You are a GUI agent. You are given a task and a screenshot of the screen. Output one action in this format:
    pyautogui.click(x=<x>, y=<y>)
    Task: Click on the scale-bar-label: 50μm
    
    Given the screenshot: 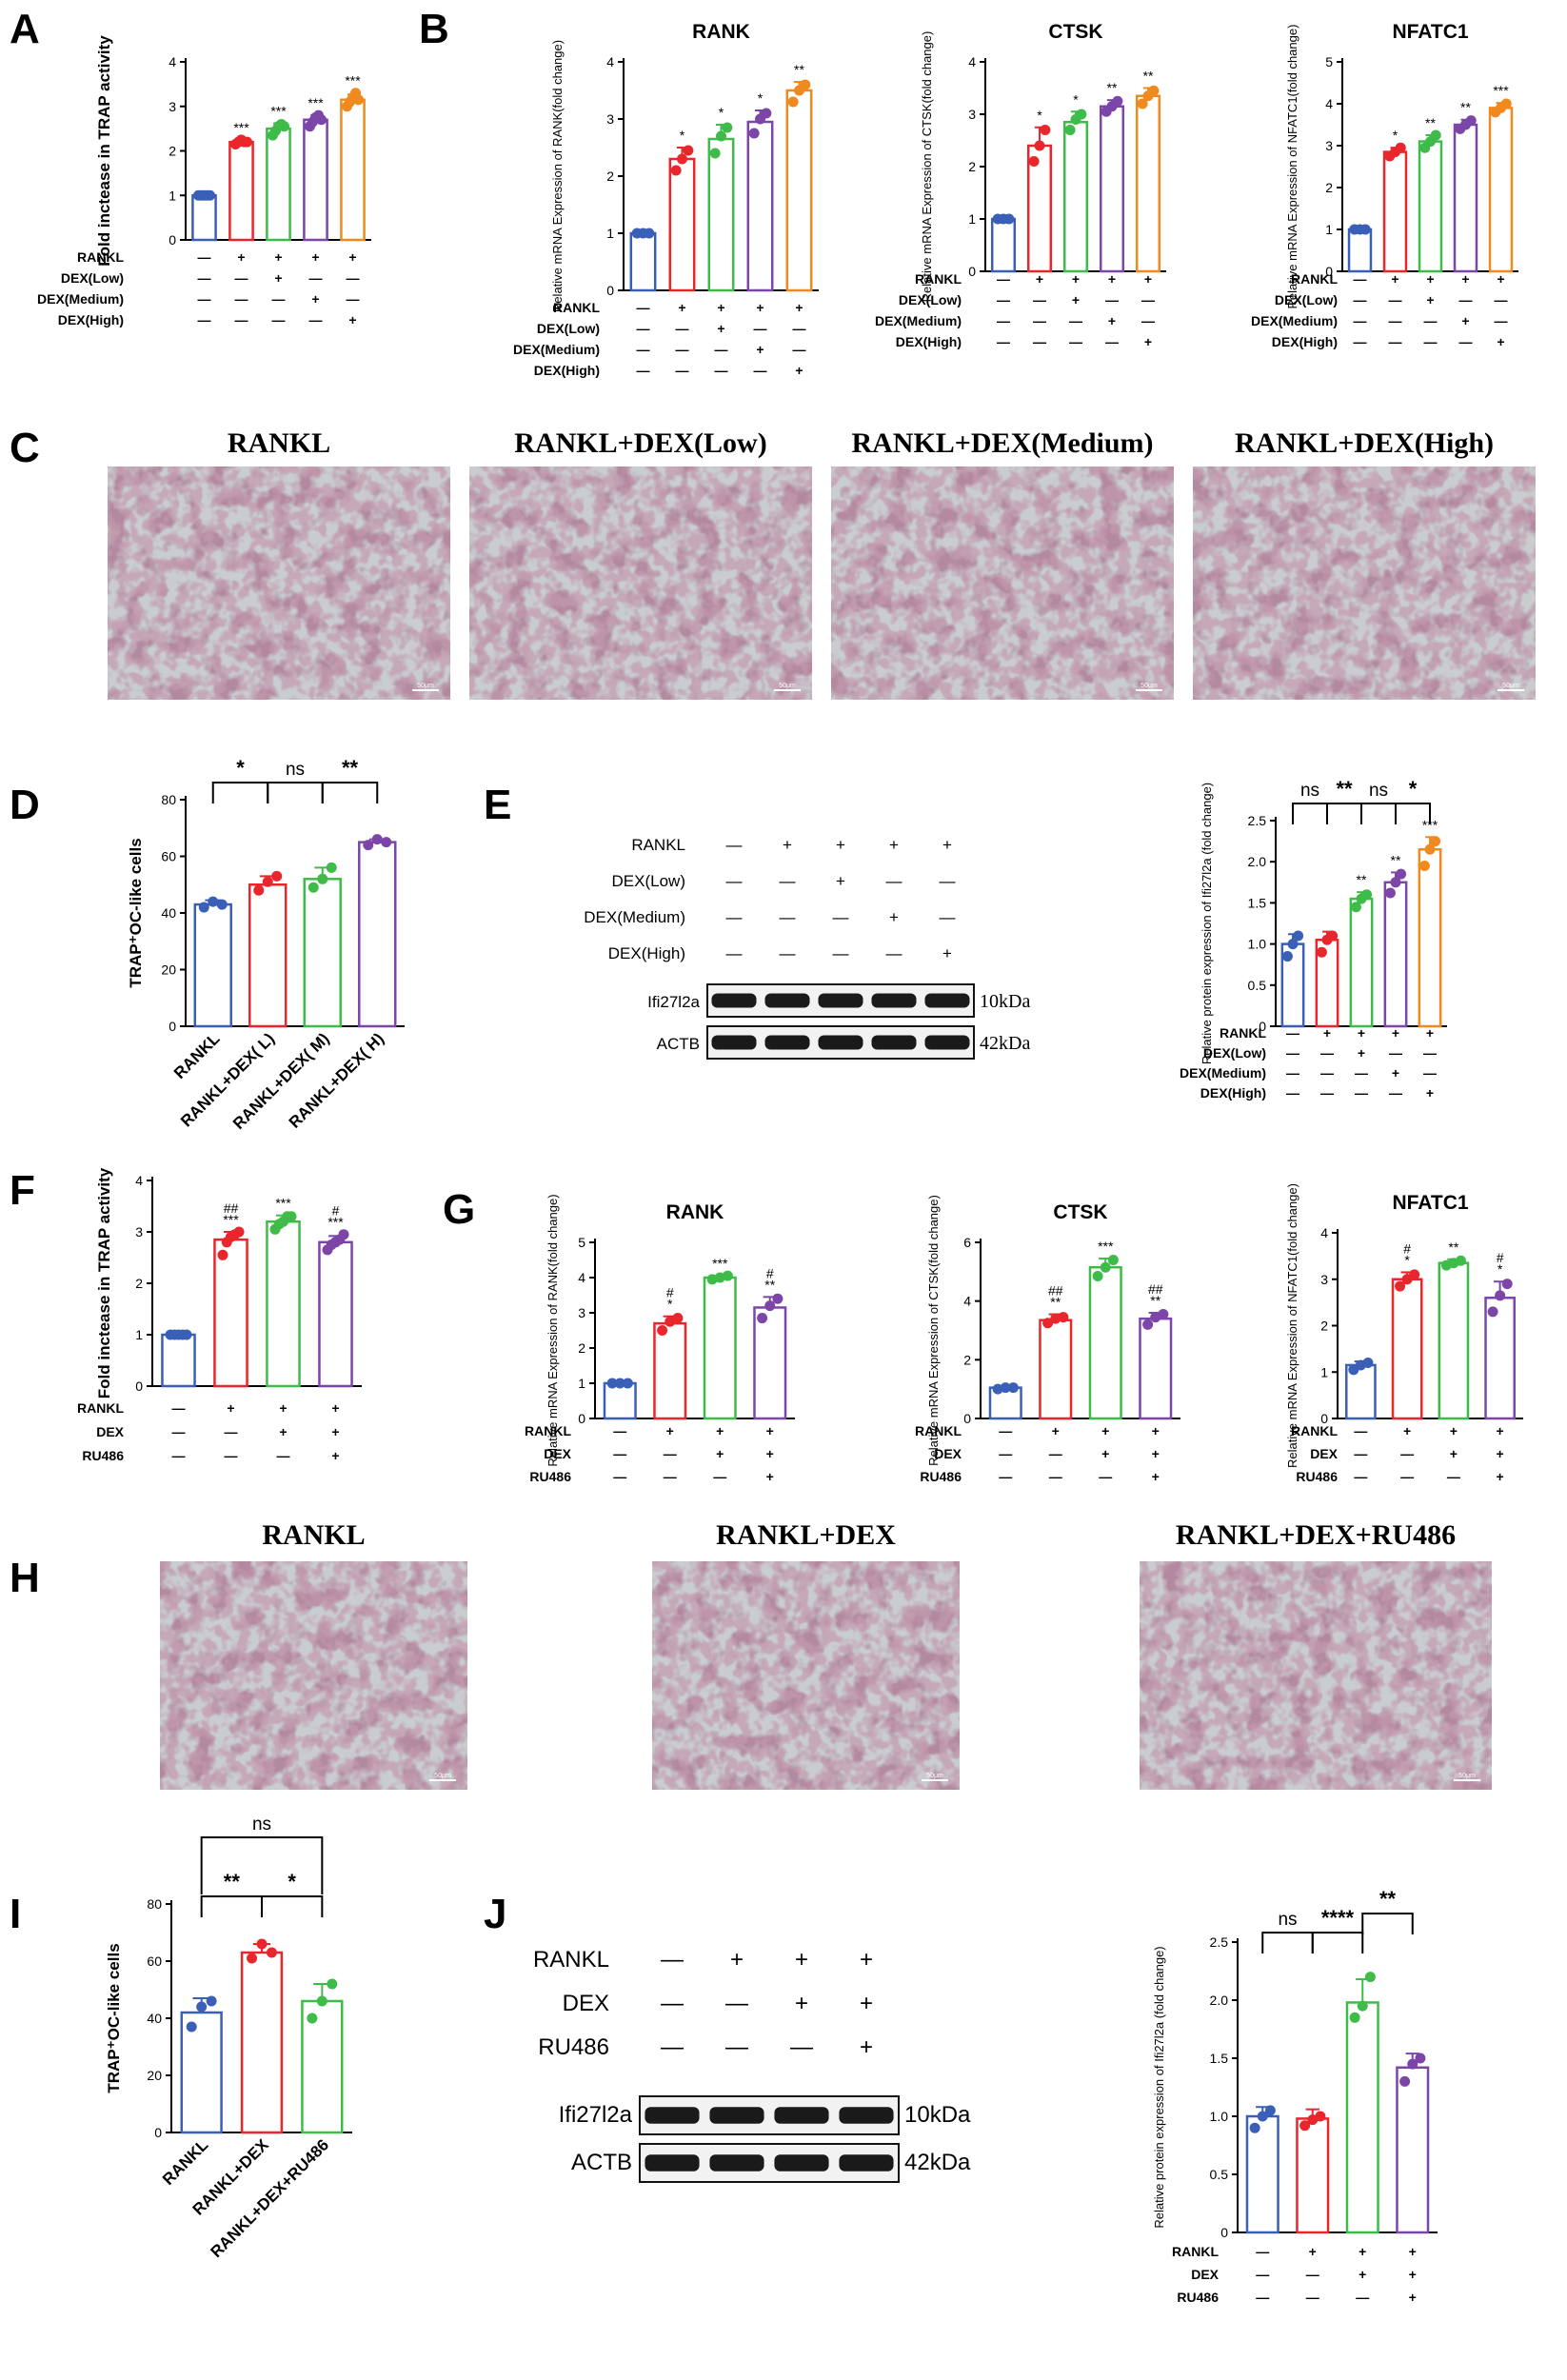 What is the action you would take?
    pyautogui.click(x=425, y=686)
    